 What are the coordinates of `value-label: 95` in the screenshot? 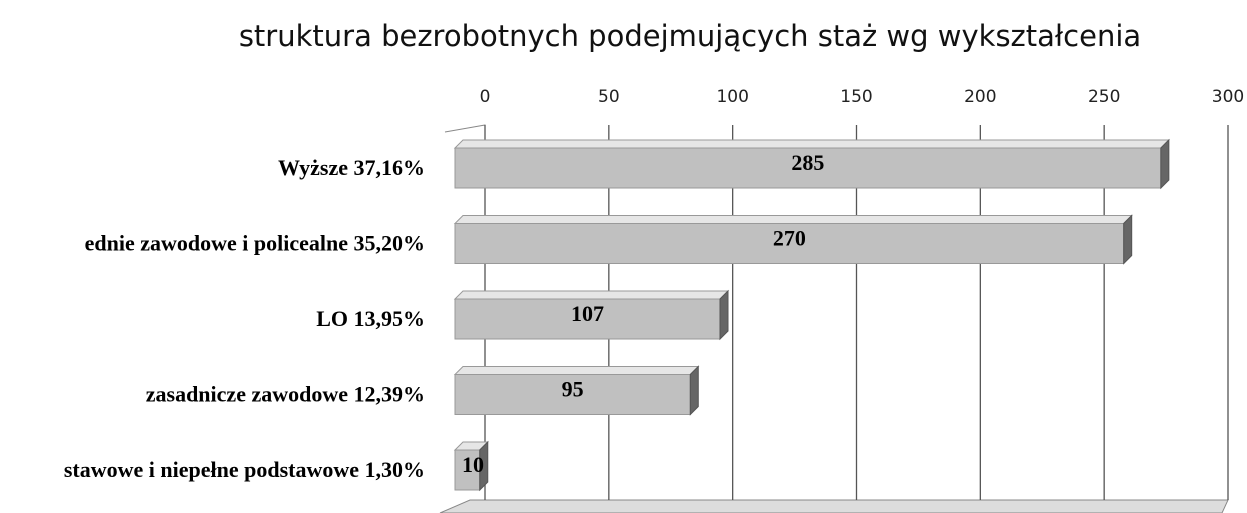 It's located at (573, 389).